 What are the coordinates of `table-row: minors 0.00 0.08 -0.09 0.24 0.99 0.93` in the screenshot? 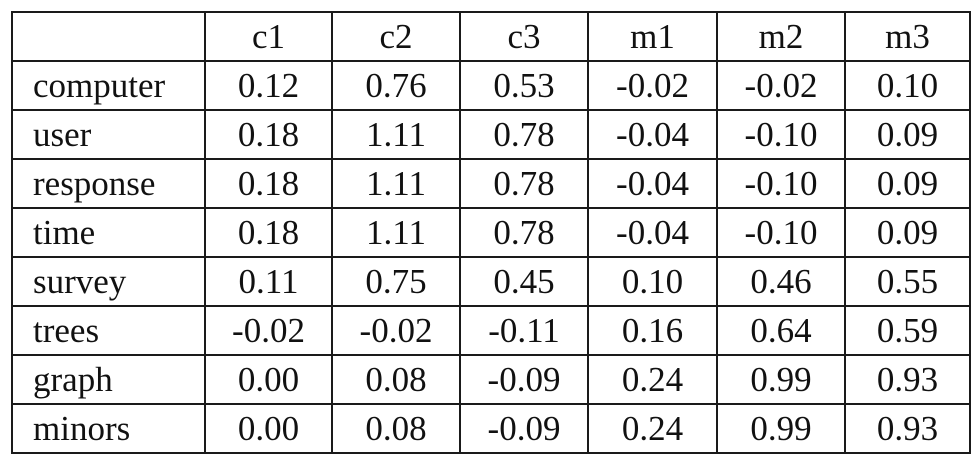 It's located at (491, 428).